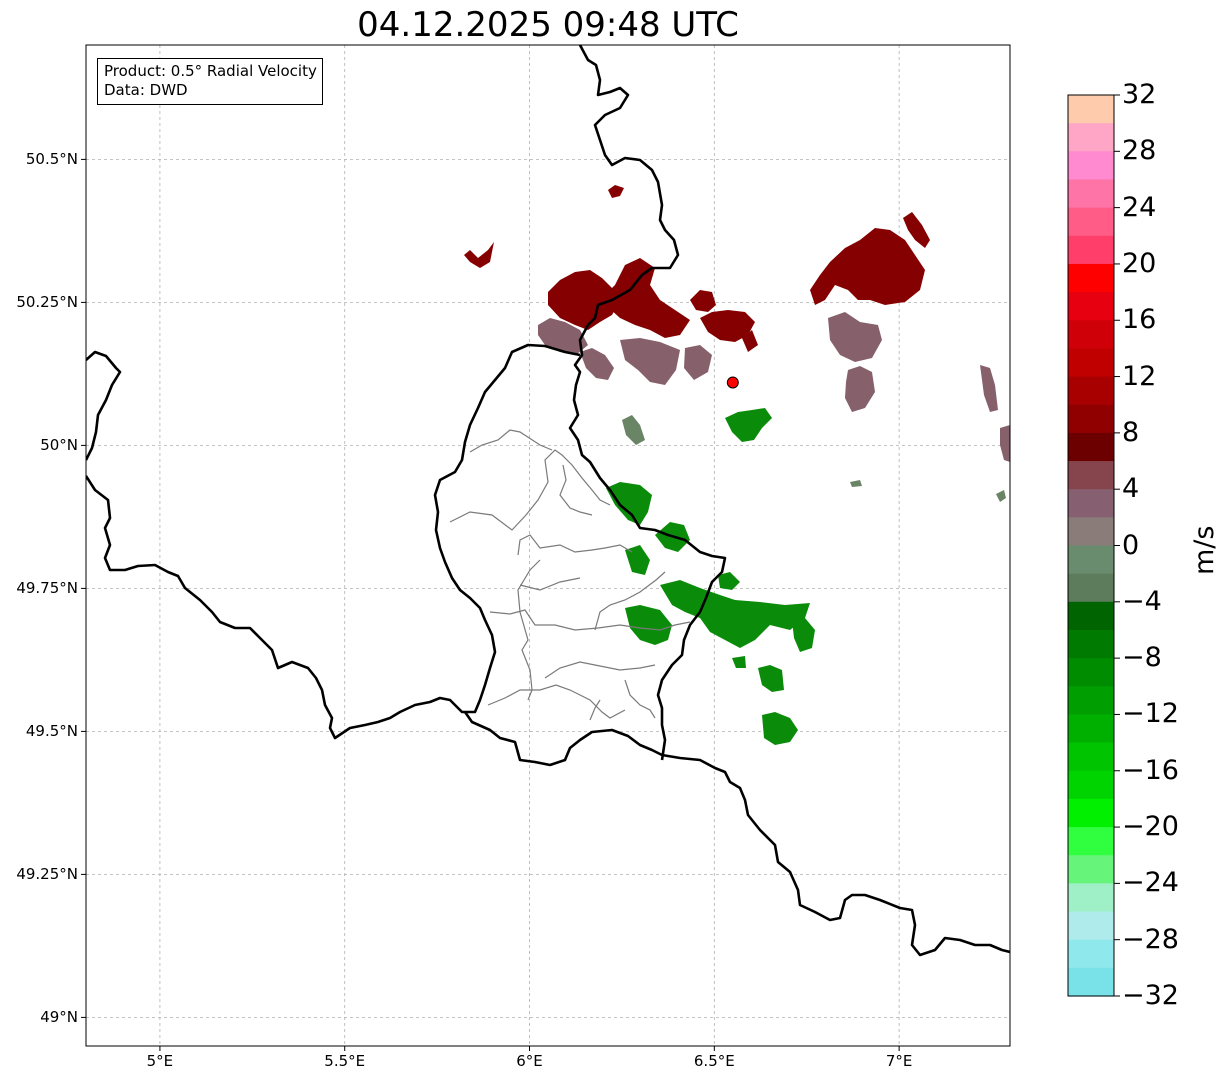 This screenshot has width=1225, height=1081. Describe the element at coordinates (1150, 827) in the screenshot. I see `colorbar-tick-label: −20` at that location.